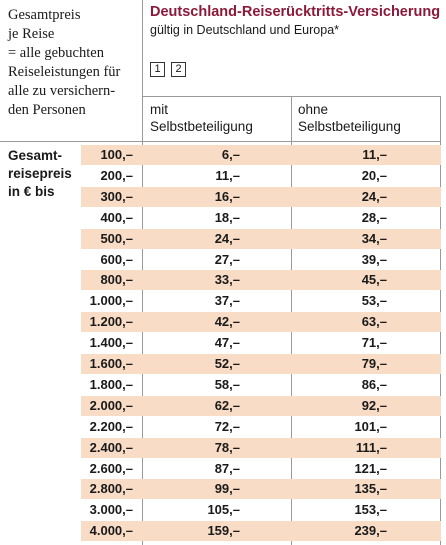 Image resolution: width=446 pixels, height=545 pixels. Describe the element at coordinates (227, 447) in the screenshot. I see `premium-with-deductible-cell: 78,–` at that location.